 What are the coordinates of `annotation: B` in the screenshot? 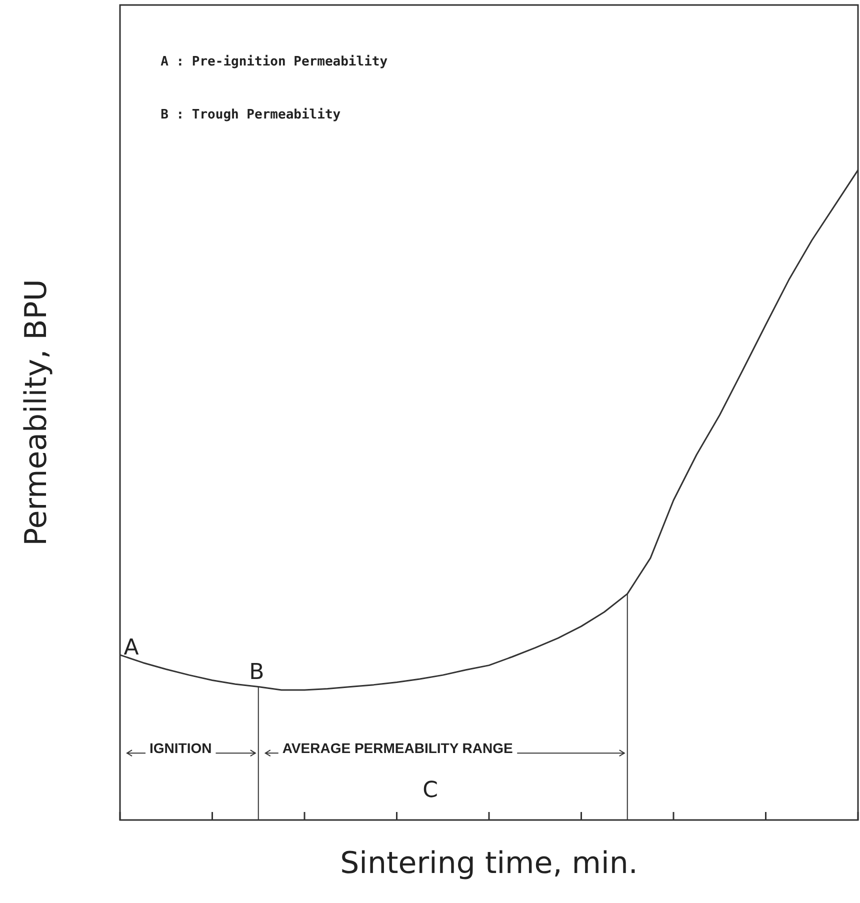 It's located at (256, 673).